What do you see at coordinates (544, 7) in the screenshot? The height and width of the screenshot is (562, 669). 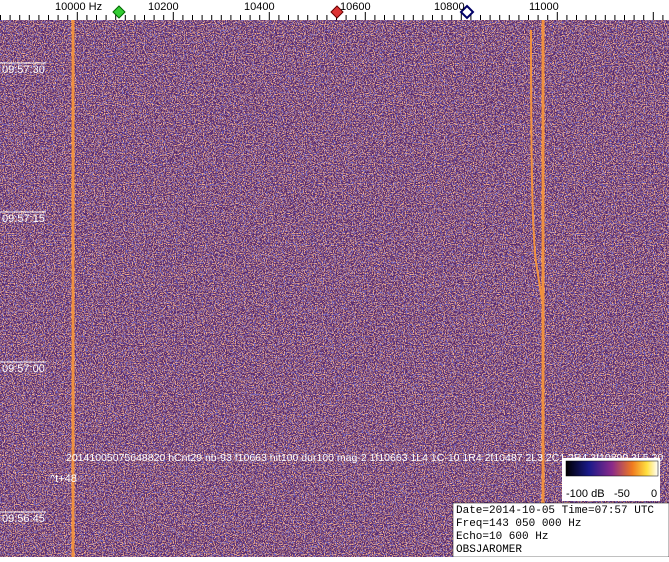 I see `frequency-label: 11000` at bounding box center [544, 7].